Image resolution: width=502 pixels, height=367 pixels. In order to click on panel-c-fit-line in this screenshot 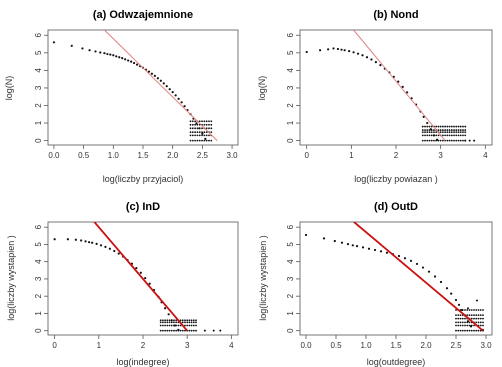, I will do `click(140, 277)`.